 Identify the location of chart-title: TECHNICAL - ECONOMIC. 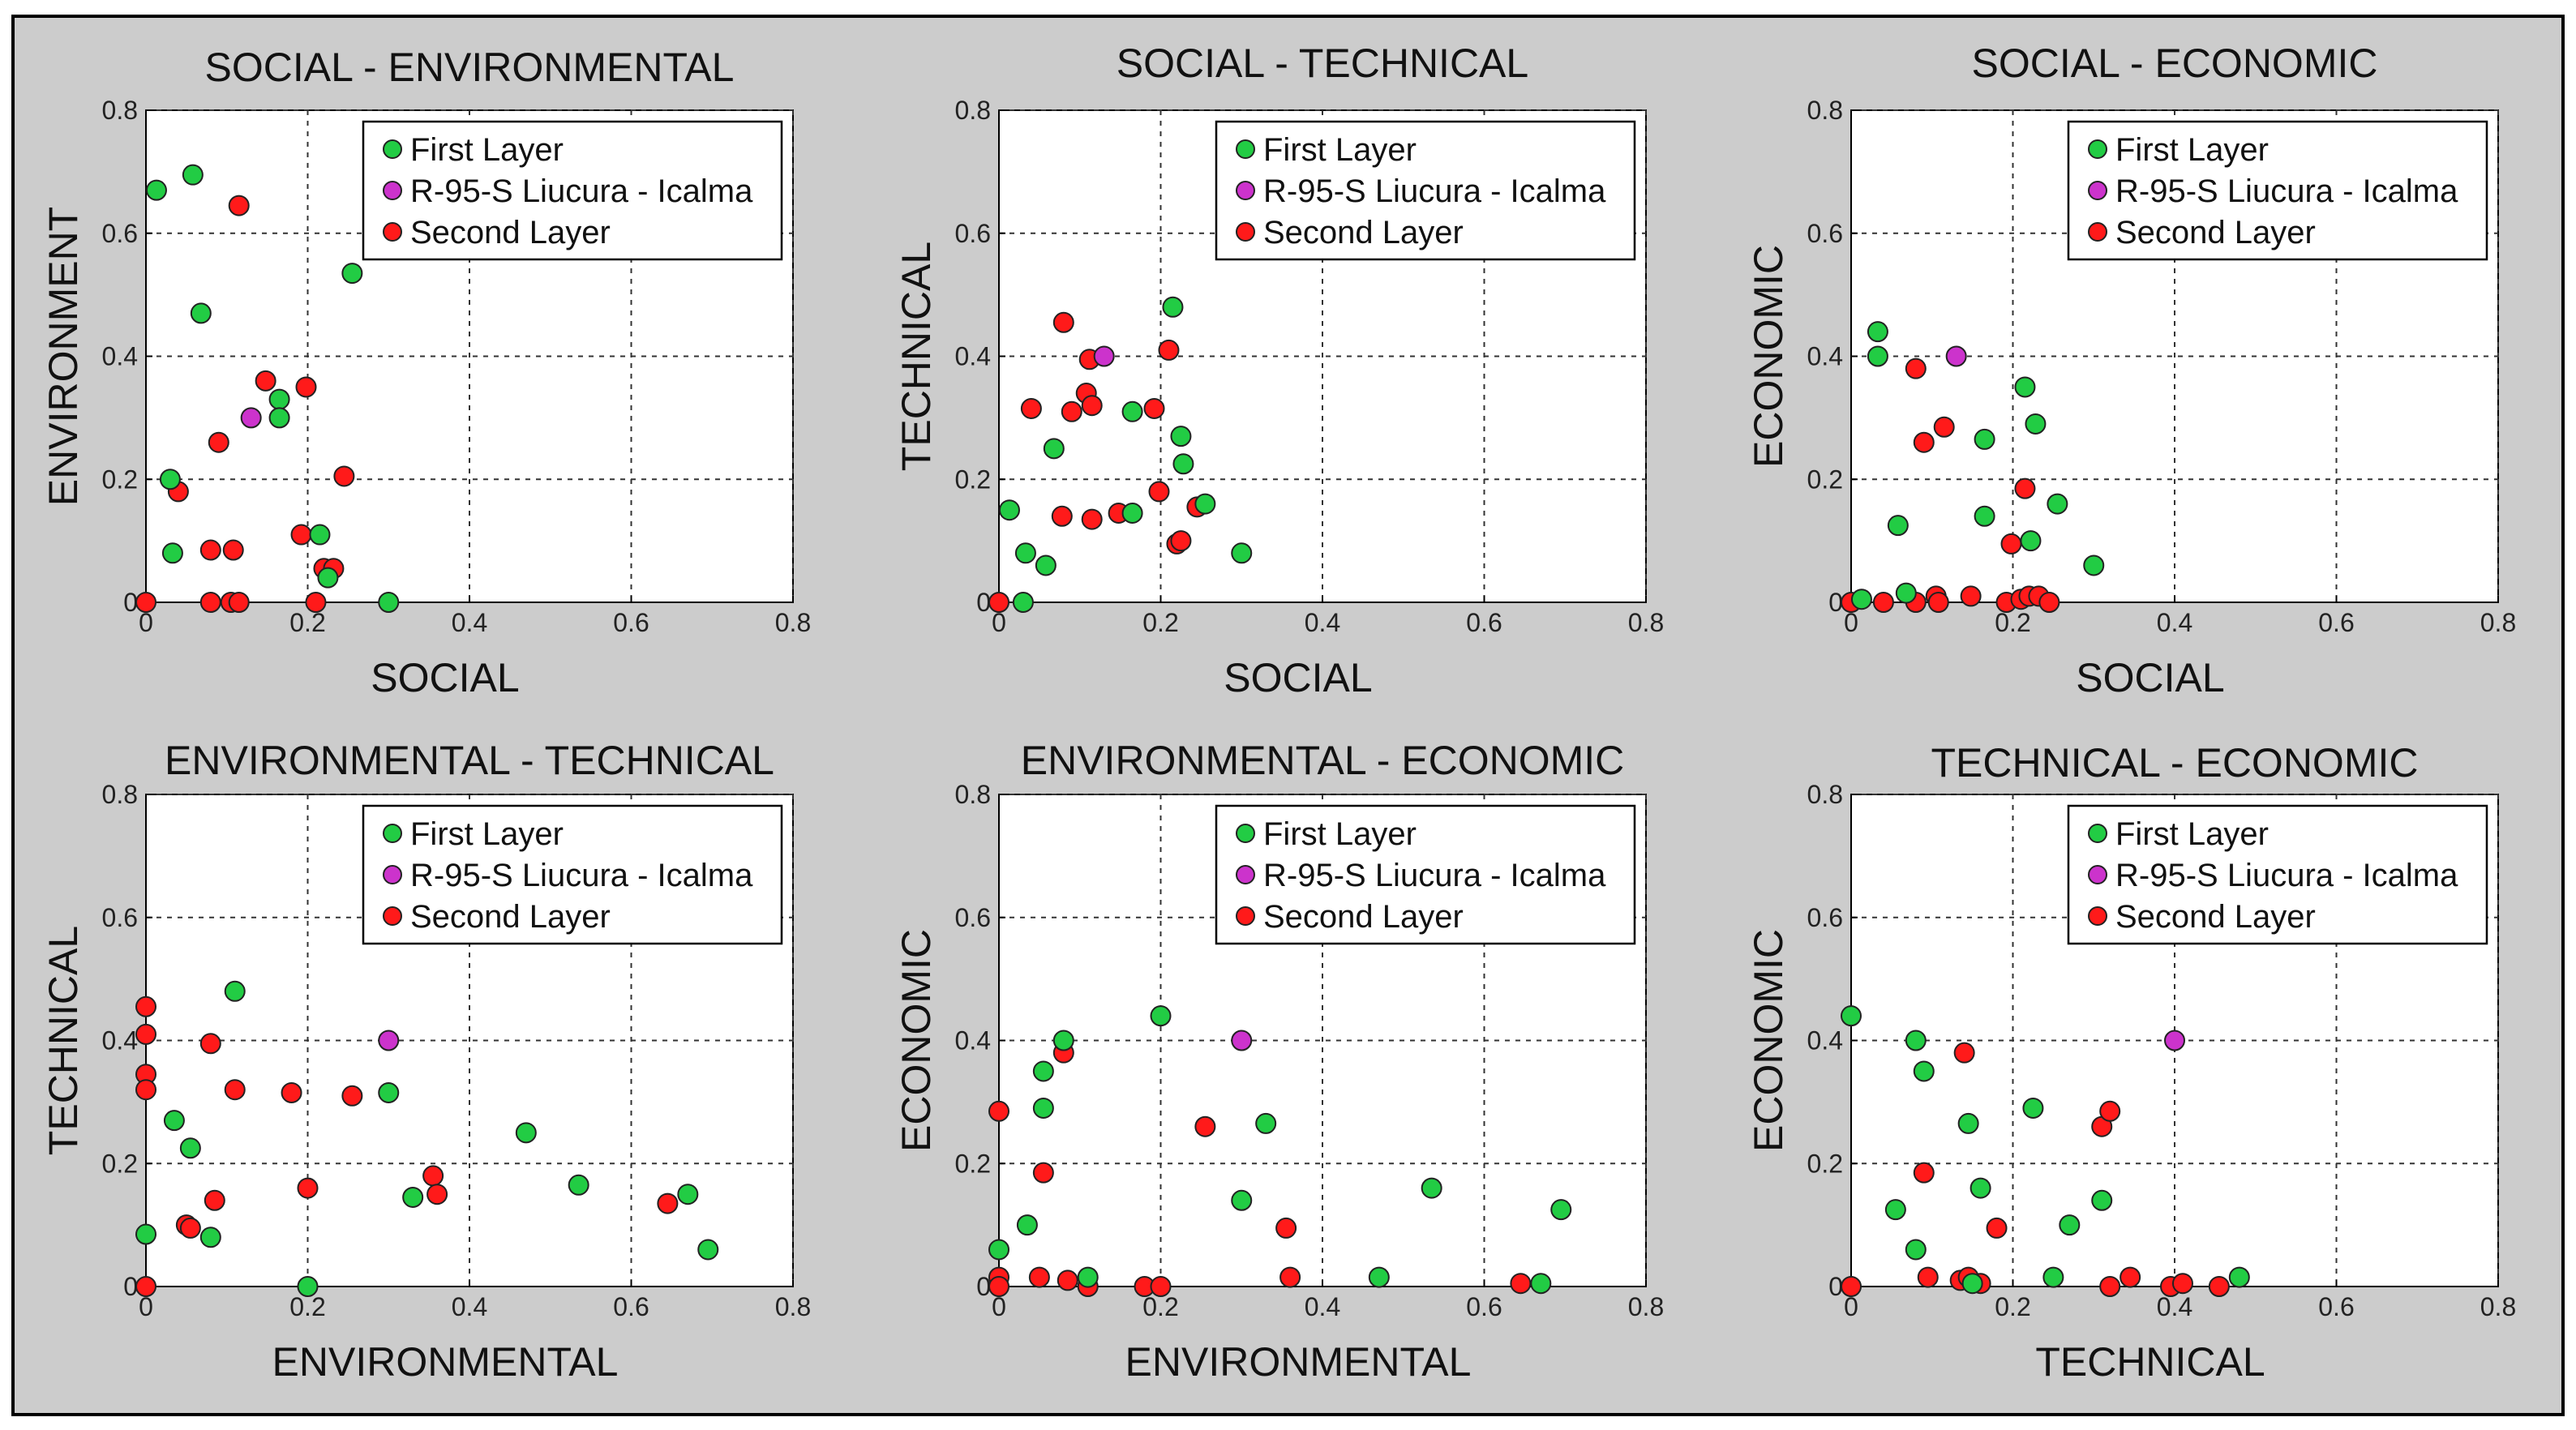
(2175, 763).